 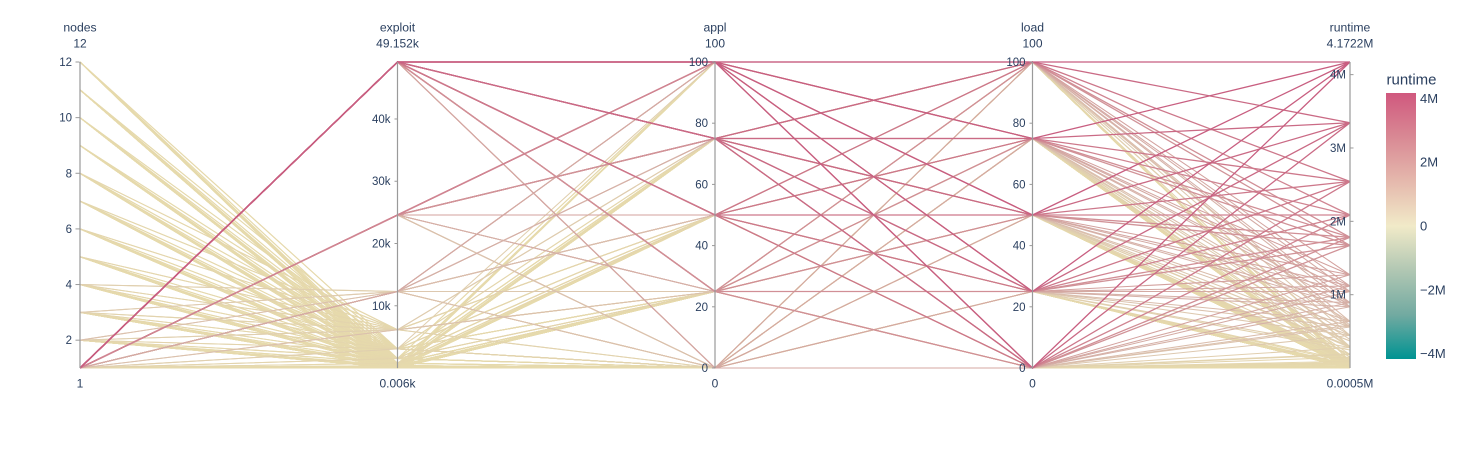 What do you see at coordinates (381, 307) in the screenshot?
I see `svg-text: 10k` at bounding box center [381, 307].